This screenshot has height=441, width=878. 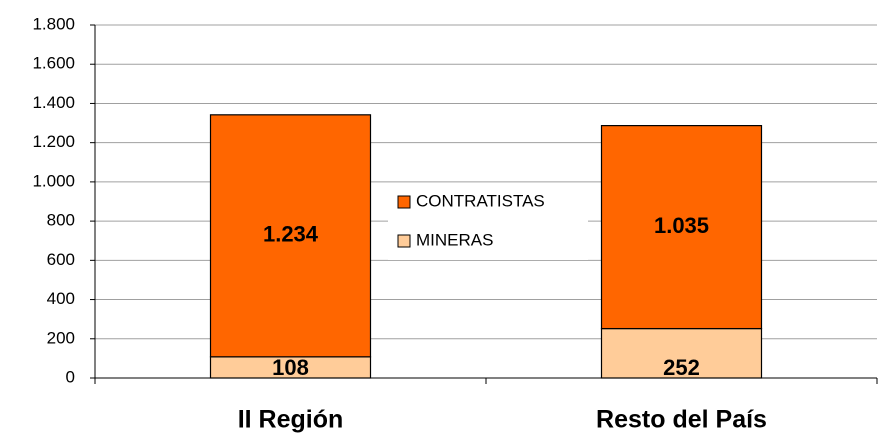 What do you see at coordinates (61, 259) in the screenshot?
I see `y-tick-label: 600` at bounding box center [61, 259].